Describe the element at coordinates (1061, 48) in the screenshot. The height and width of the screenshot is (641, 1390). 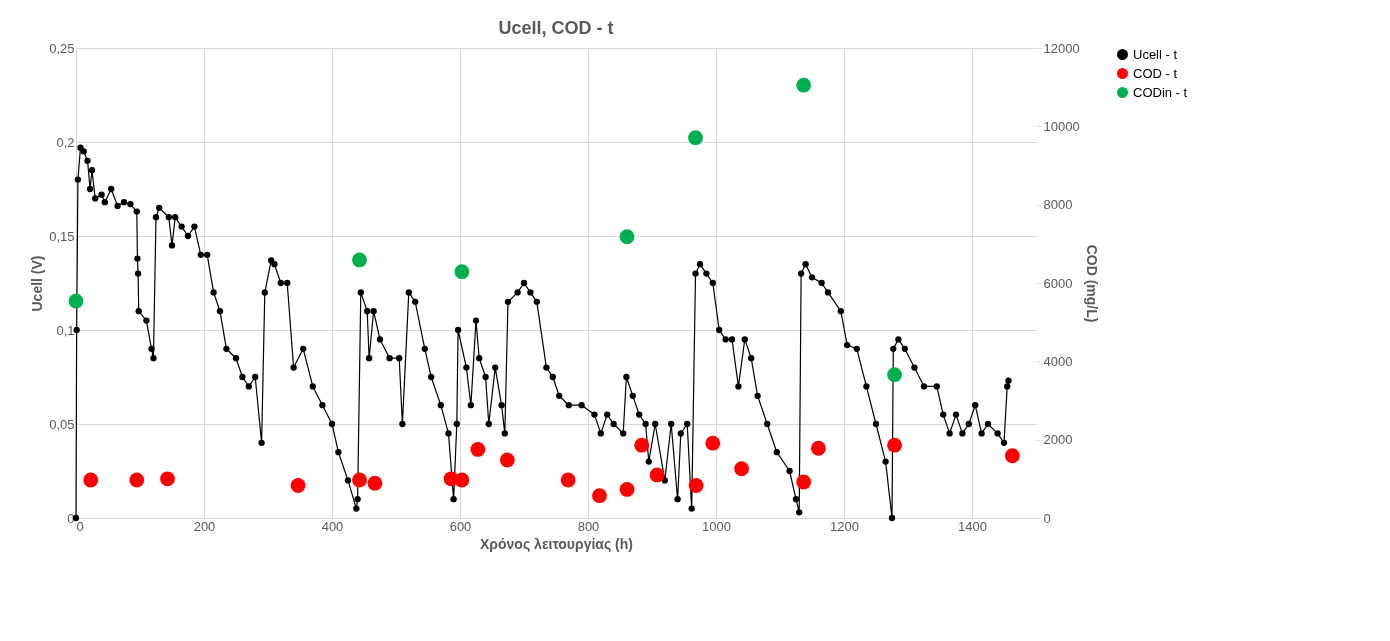
I see `y2-tick-label: 12000` at that location.